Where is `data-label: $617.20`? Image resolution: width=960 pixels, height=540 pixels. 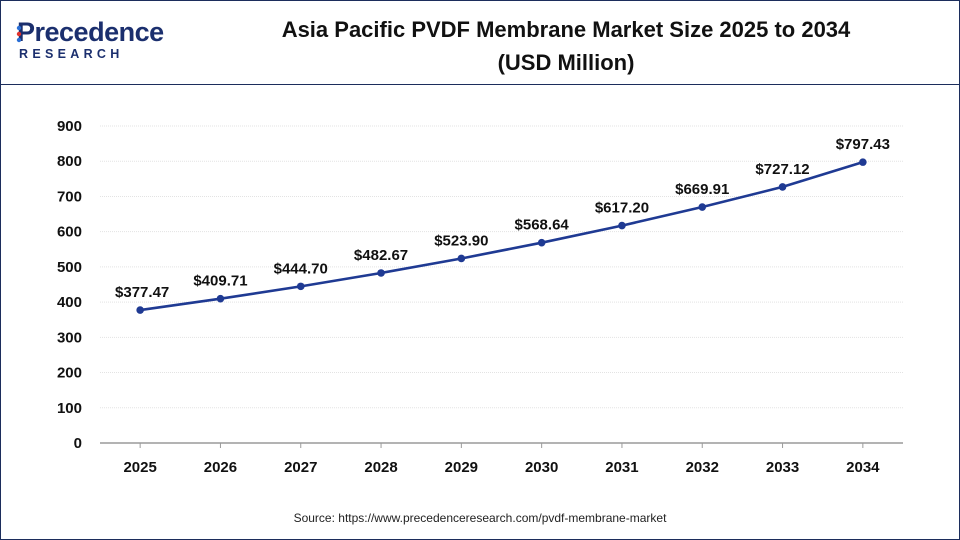 data-label: $617.20 is located at coordinates (622, 208).